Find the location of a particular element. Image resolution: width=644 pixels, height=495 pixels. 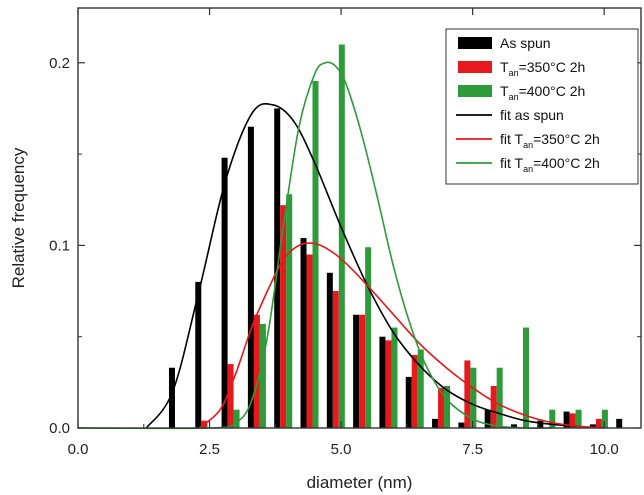

legend-box is located at coordinates (542, 106).